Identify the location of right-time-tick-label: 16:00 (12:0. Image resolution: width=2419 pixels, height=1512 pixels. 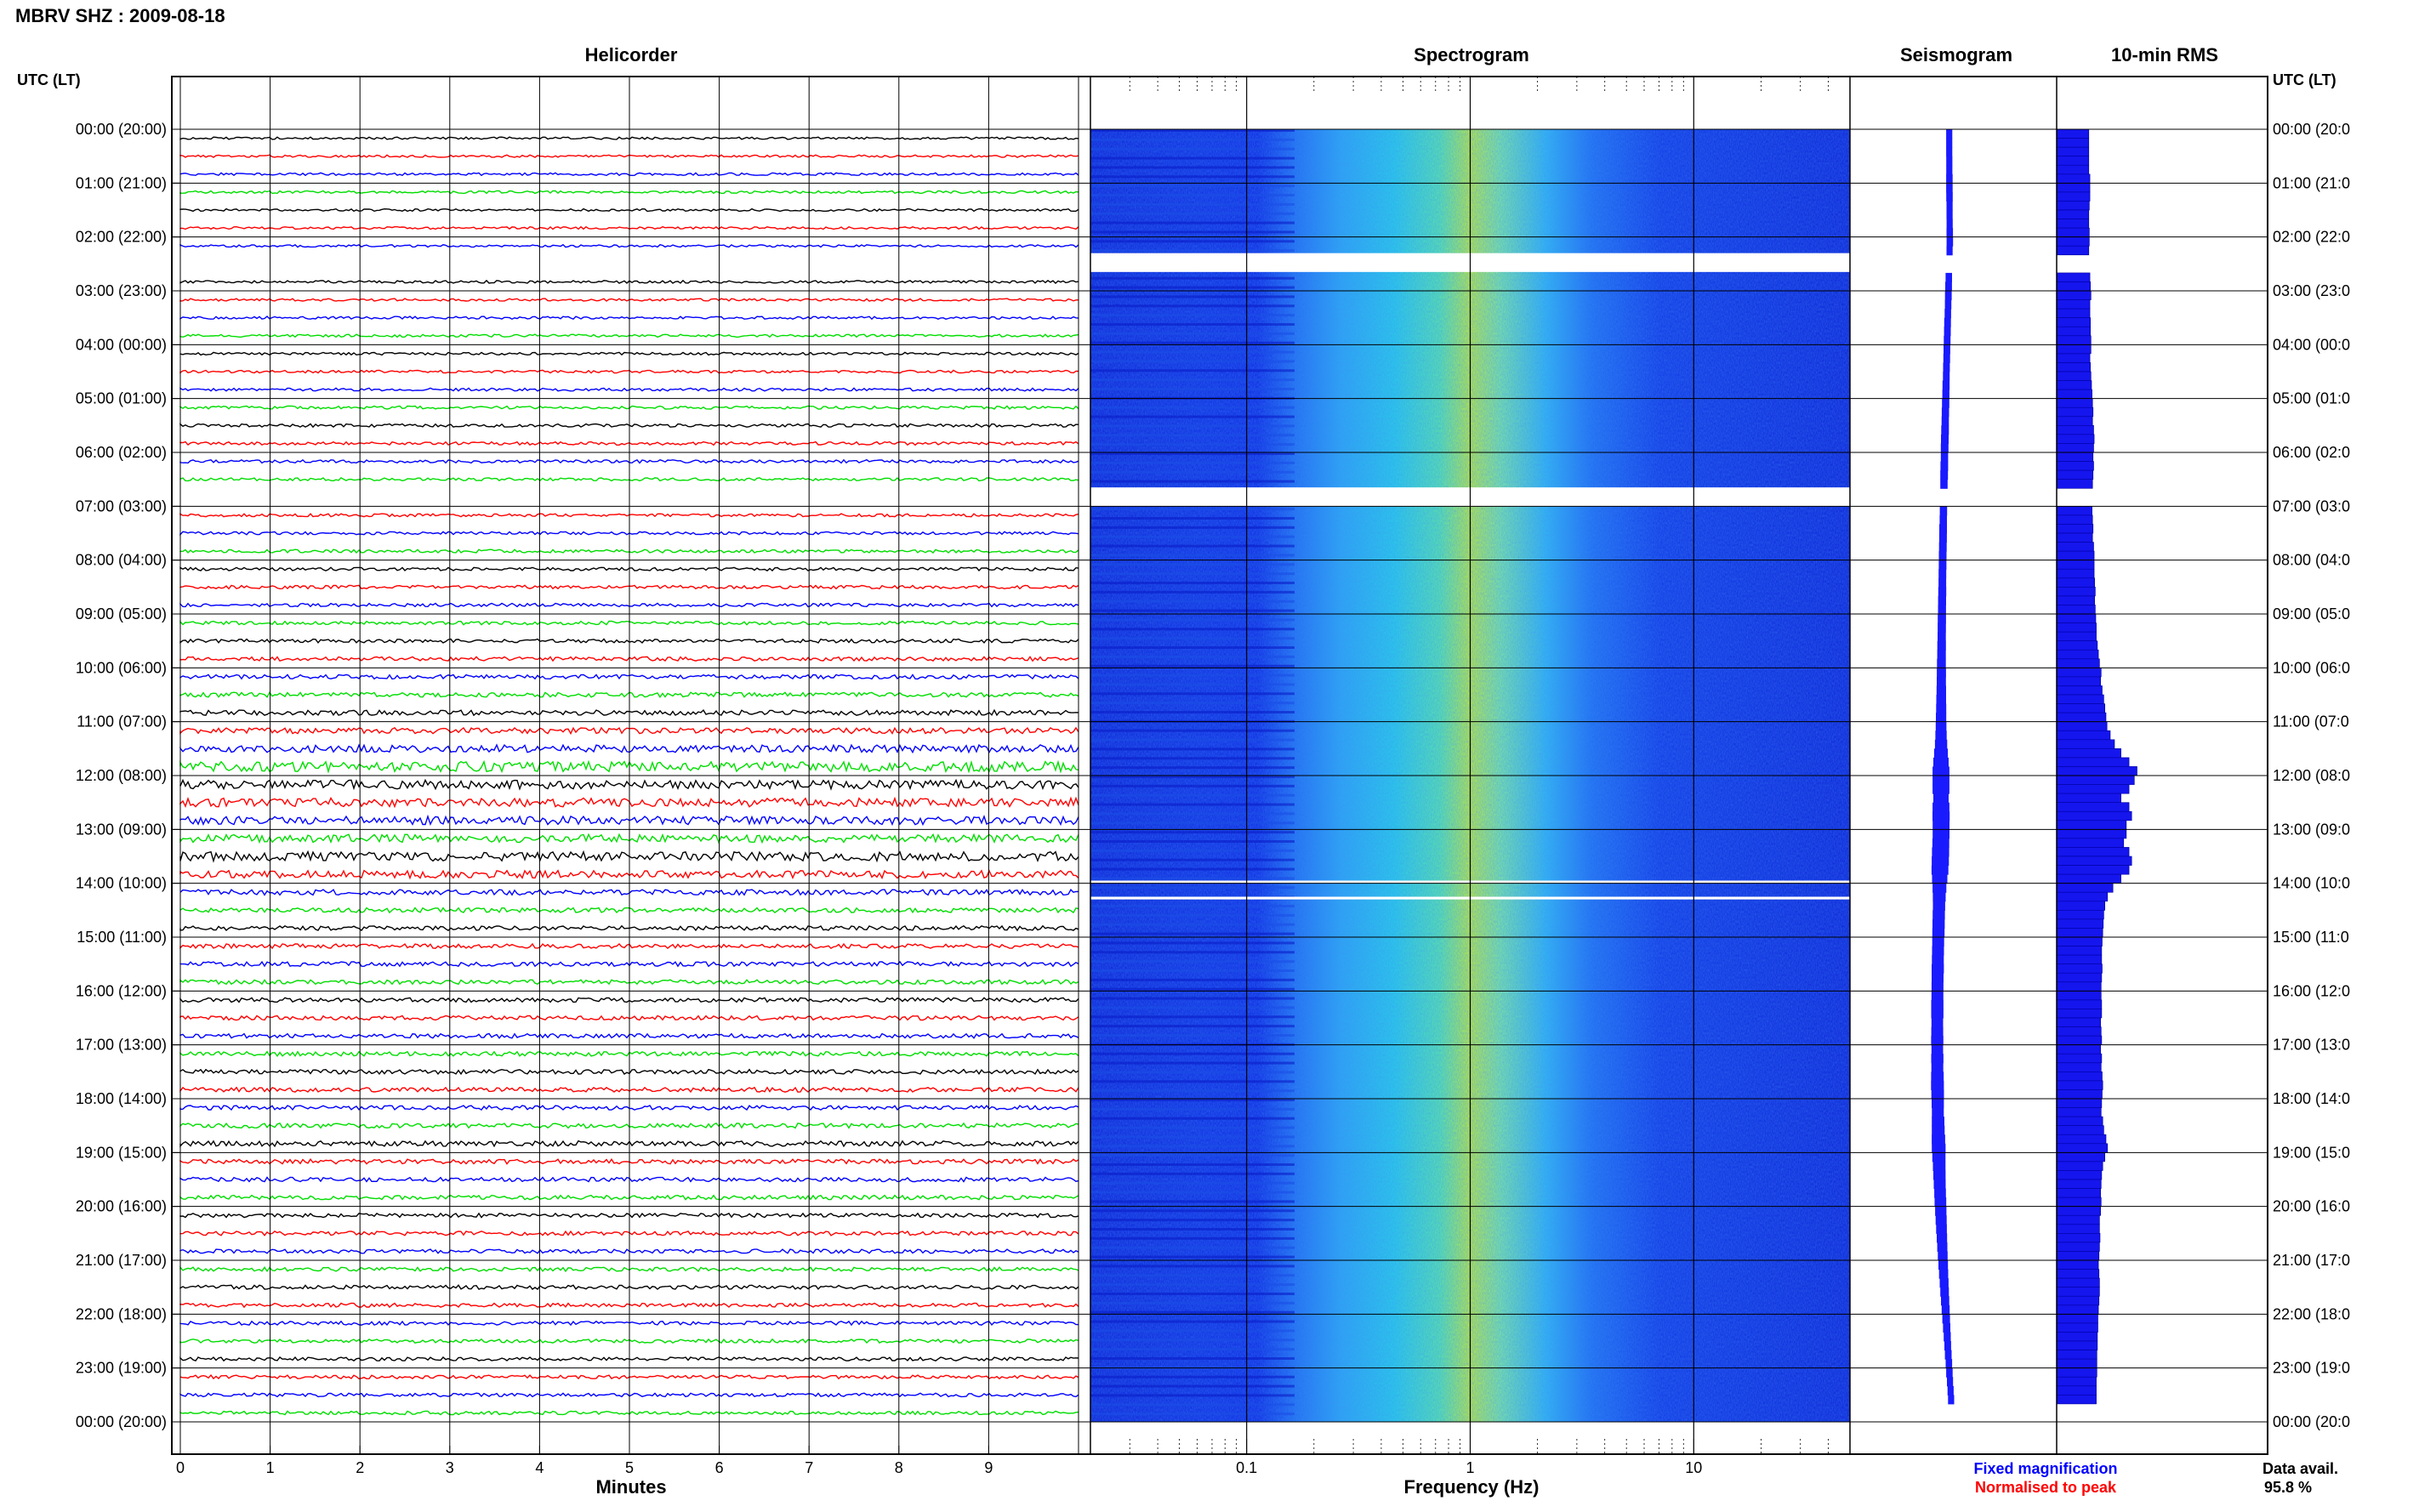
(2311, 990).